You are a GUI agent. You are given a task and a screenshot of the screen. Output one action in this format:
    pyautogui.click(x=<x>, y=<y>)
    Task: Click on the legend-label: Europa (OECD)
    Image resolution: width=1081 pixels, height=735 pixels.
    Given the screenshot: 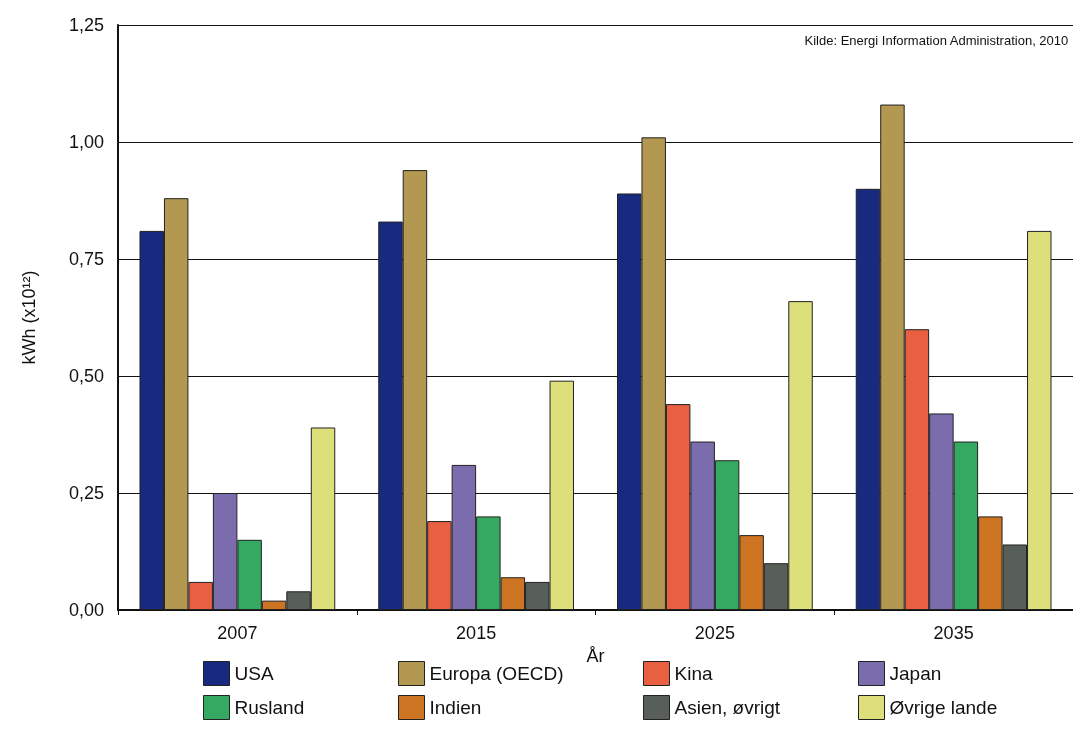 What is the action you would take?
    pyautogui.click(x=496, y=673)
    